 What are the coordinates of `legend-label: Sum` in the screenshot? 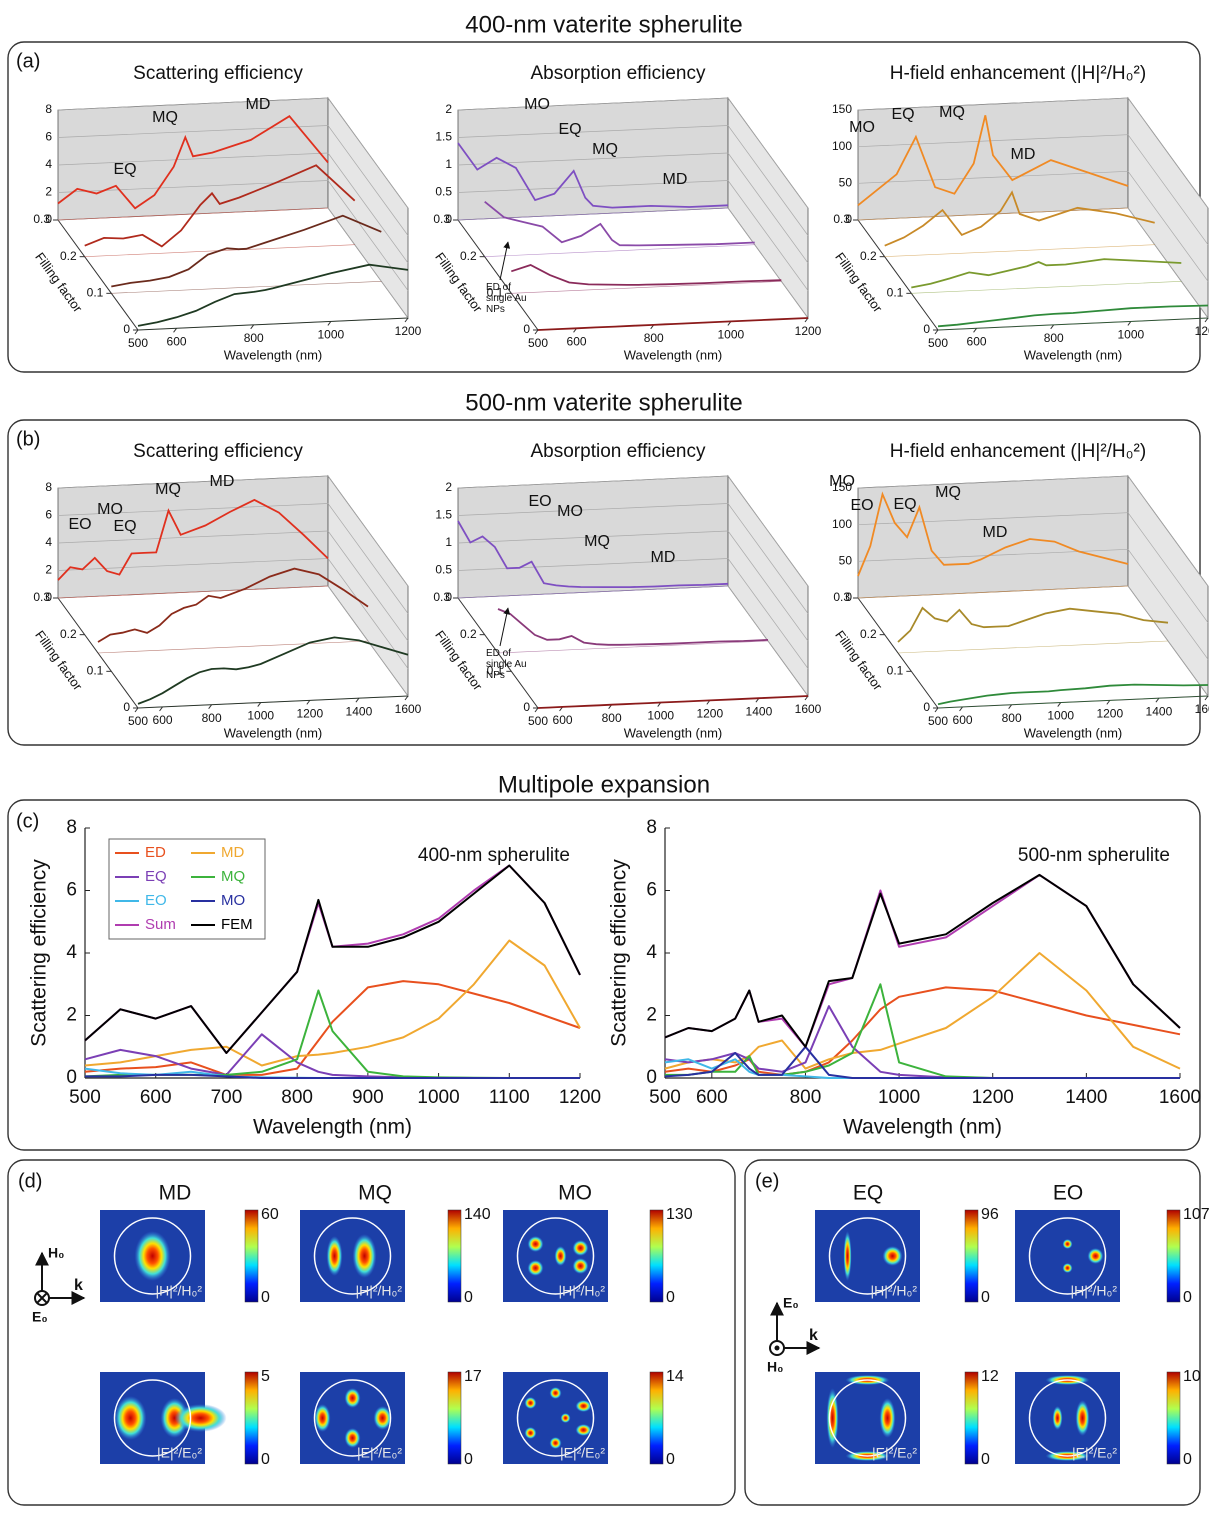 It's located at (160, 924).